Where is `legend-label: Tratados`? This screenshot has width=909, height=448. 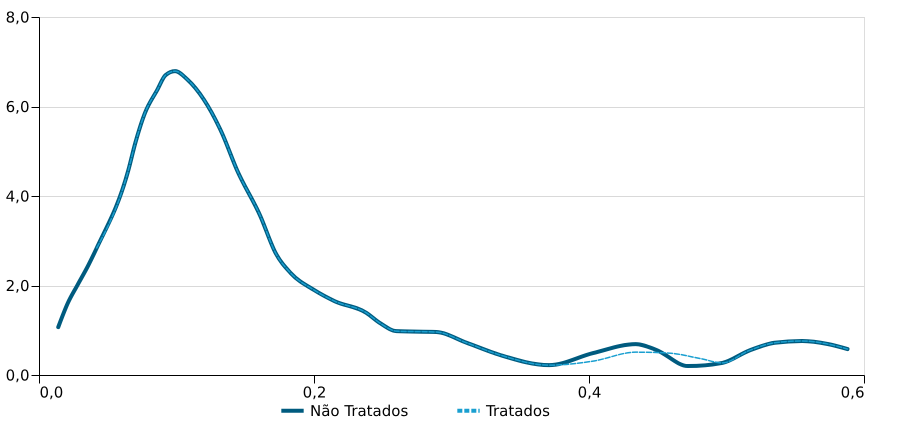 legend-label: Tratados is located at coordinates (517, 411).